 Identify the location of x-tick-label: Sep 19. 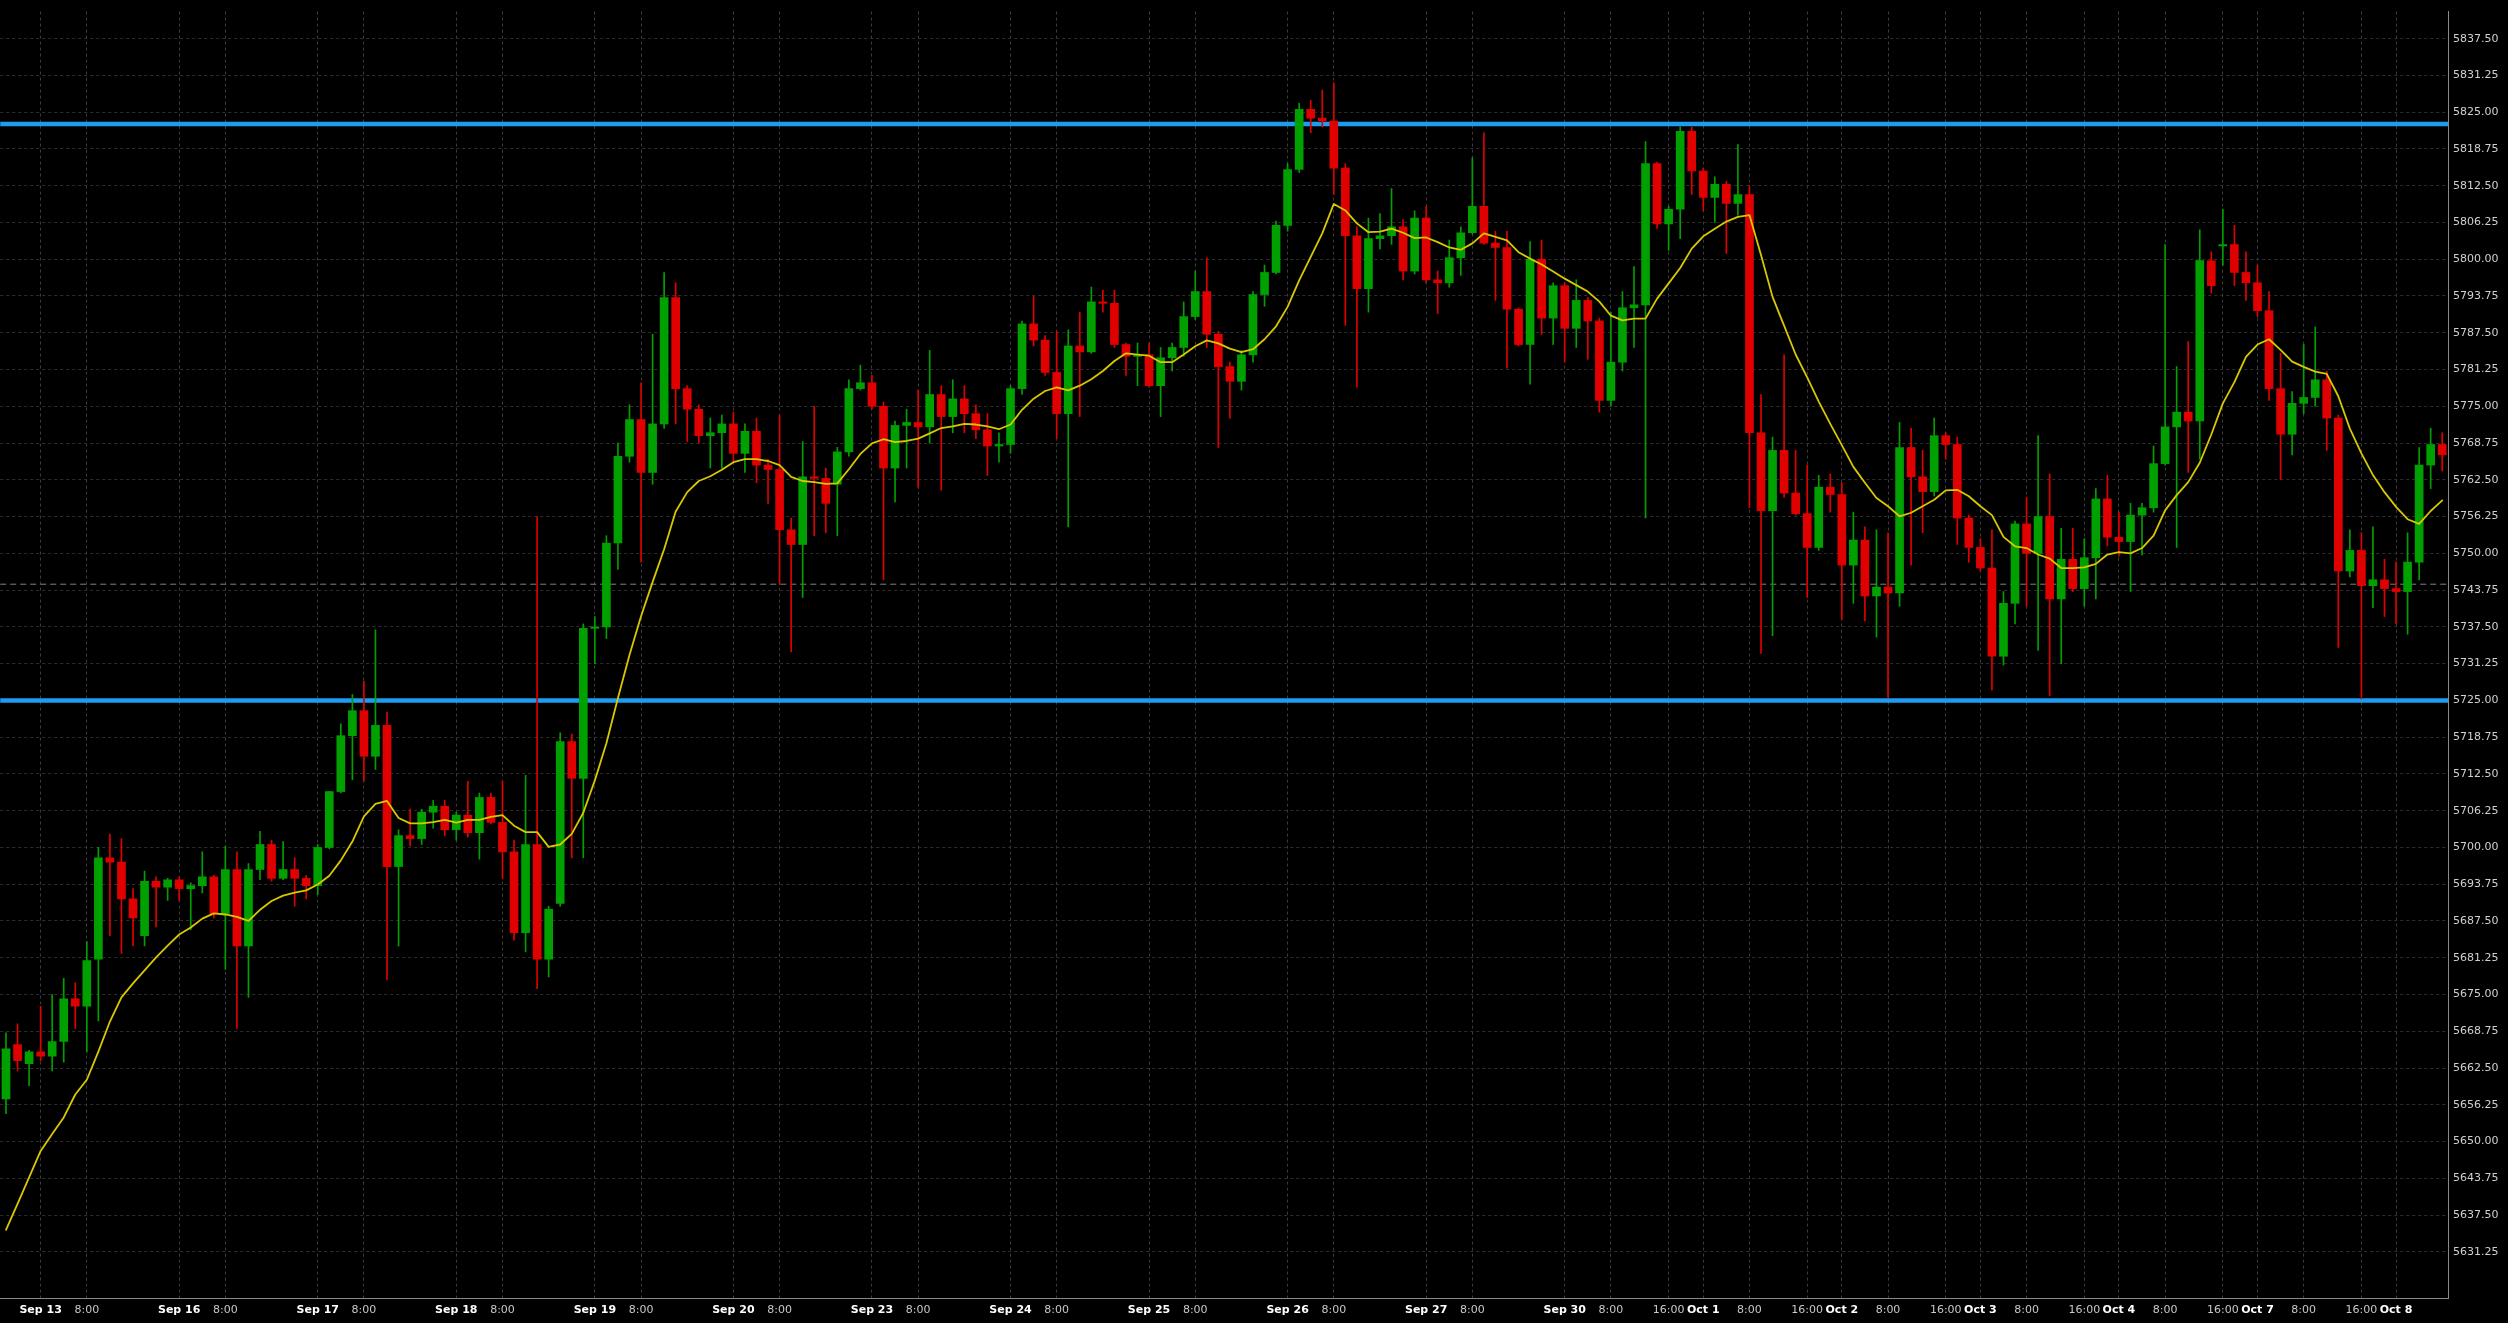
(595, 1310).